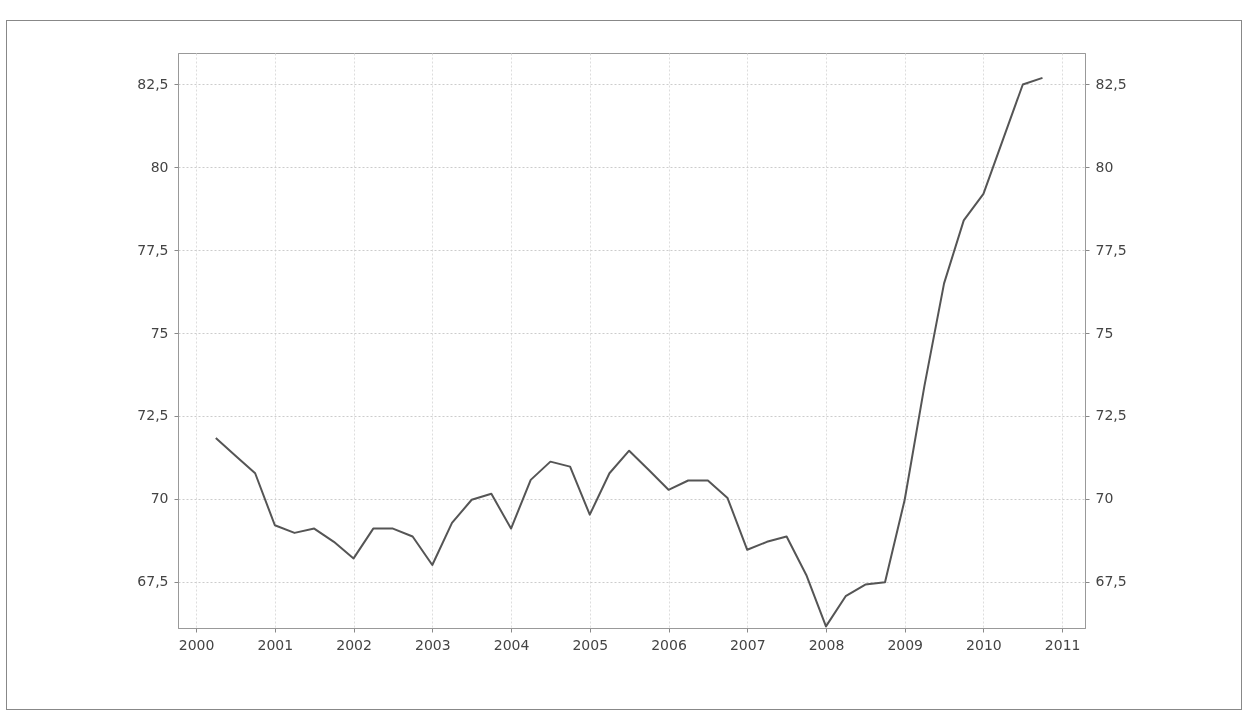 The image size is (1260, 718). I want to click on y-tick-label: 75, so click(159, 332).